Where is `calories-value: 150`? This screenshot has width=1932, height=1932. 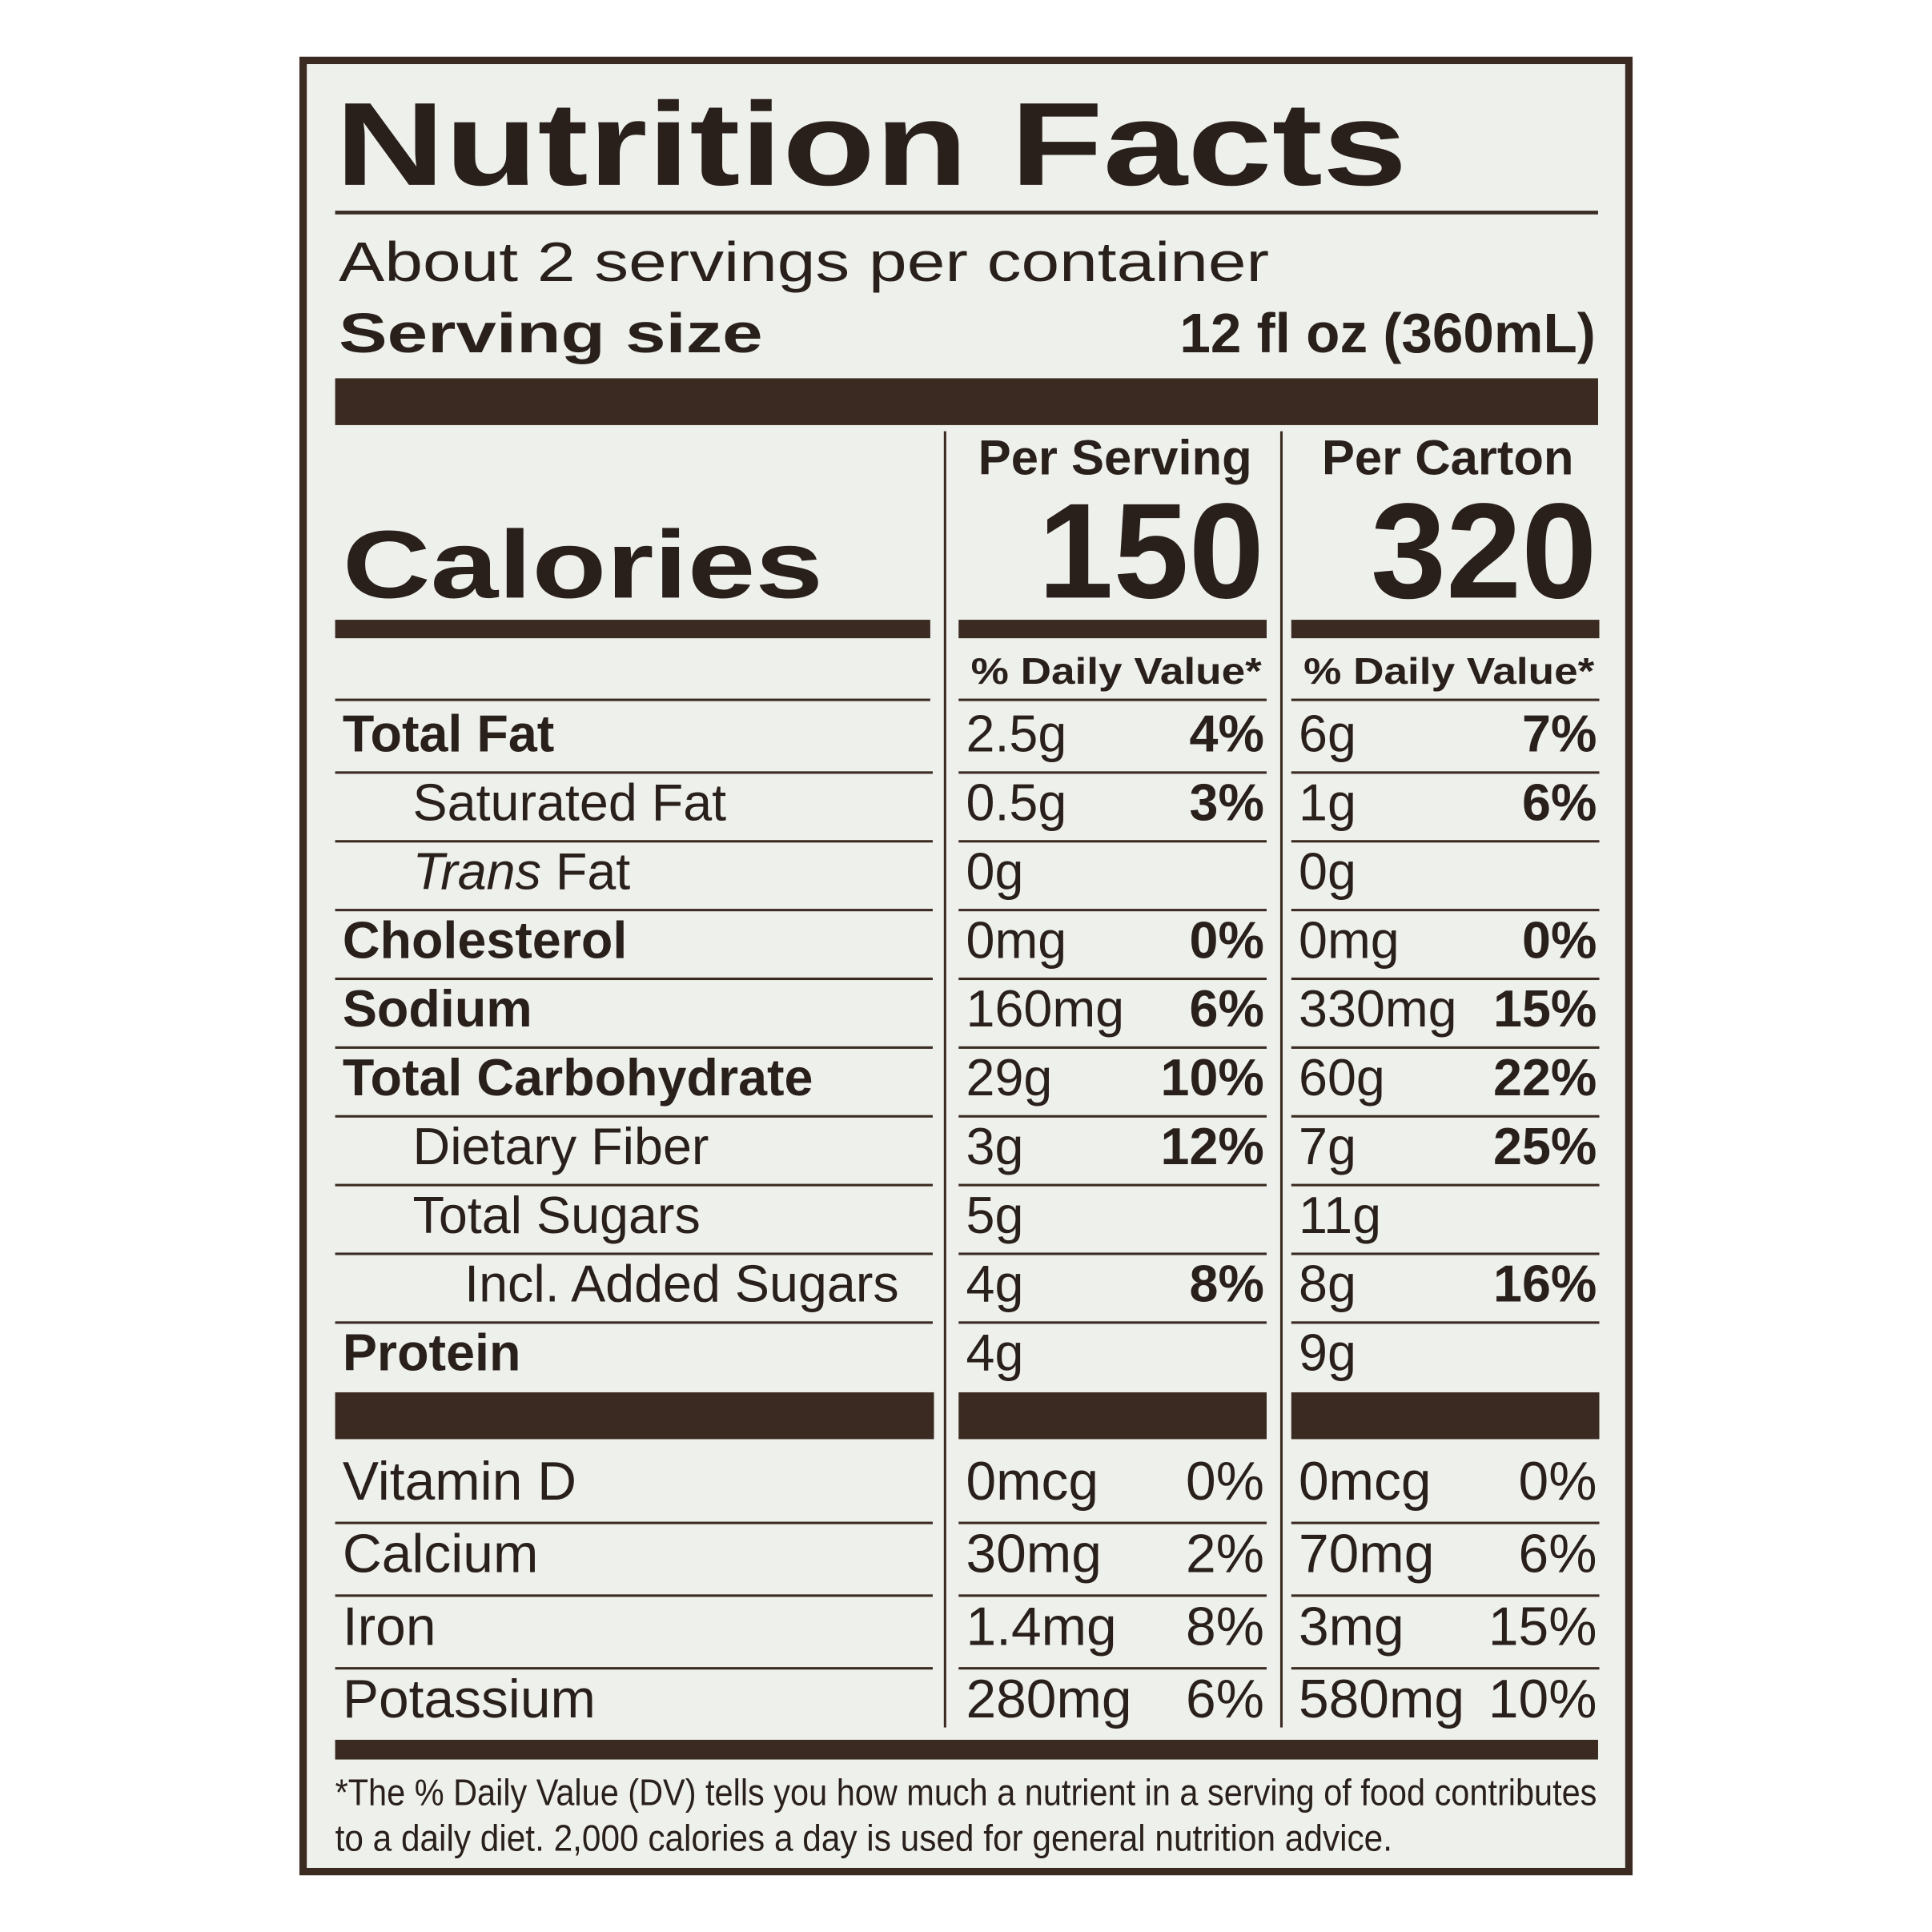
calories-value: 150 is located at coordinates (1150, 550).